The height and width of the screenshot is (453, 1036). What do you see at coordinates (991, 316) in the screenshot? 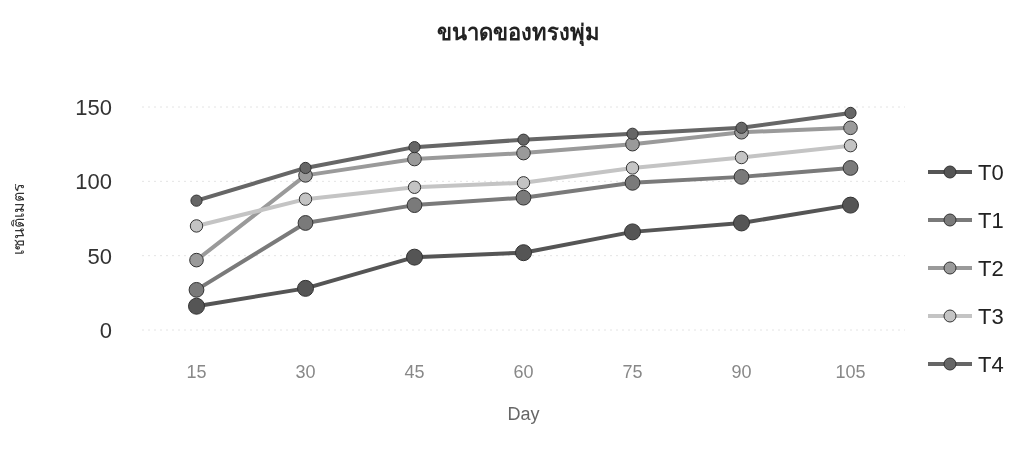
I see `legend-label: T3` at bounding box center [991, 316].